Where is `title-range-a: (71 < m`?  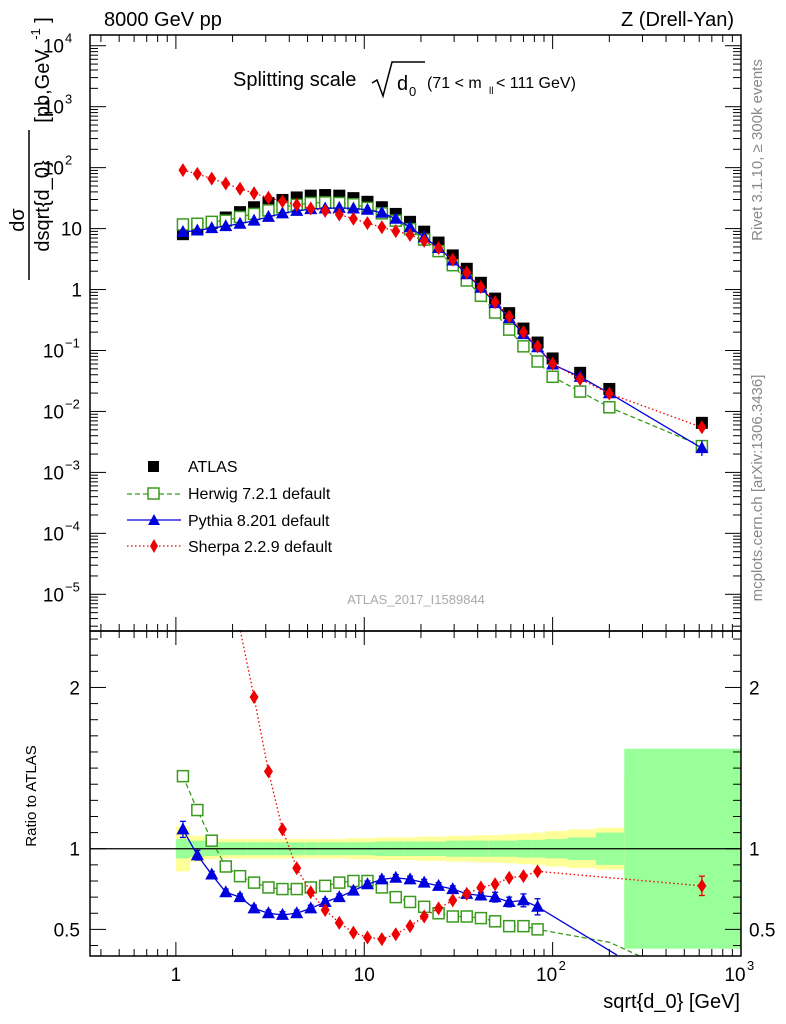 title-range-a: (71 < m is located at coordinates (454, 83).